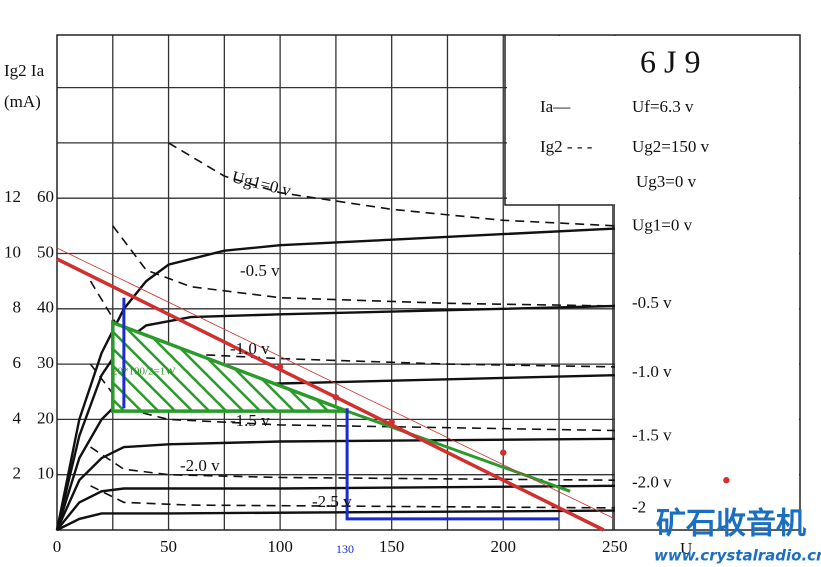  Describe the element at coordinates (670, 61) in the screenshot. I see `chart-title: 6 J 9` at that location.